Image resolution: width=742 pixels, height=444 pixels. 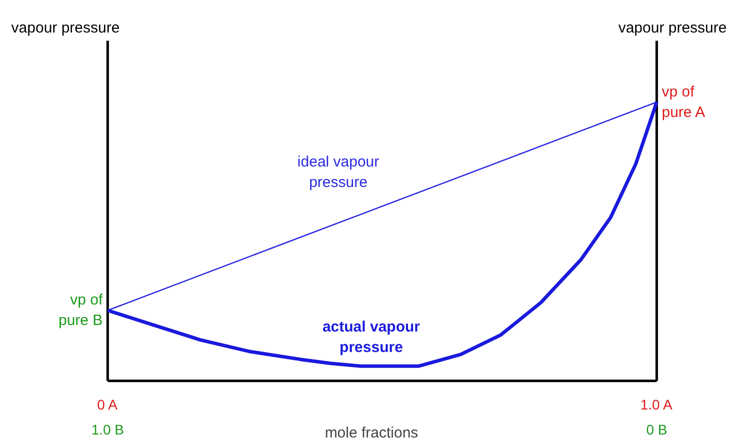 I want to click on x-tick-label: 1.0 A, so click(x=656, y=404).